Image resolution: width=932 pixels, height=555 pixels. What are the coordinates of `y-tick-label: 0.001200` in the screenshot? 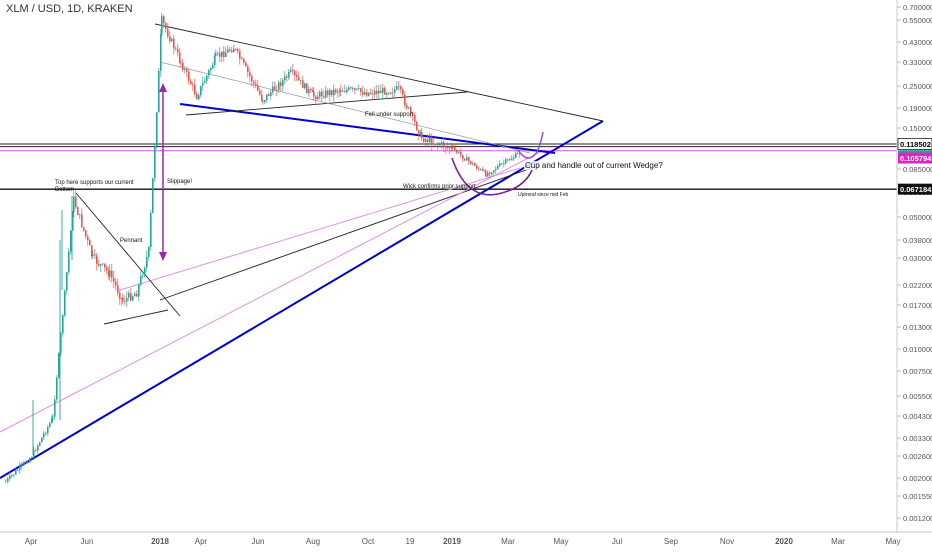 It's located at (917, 518).